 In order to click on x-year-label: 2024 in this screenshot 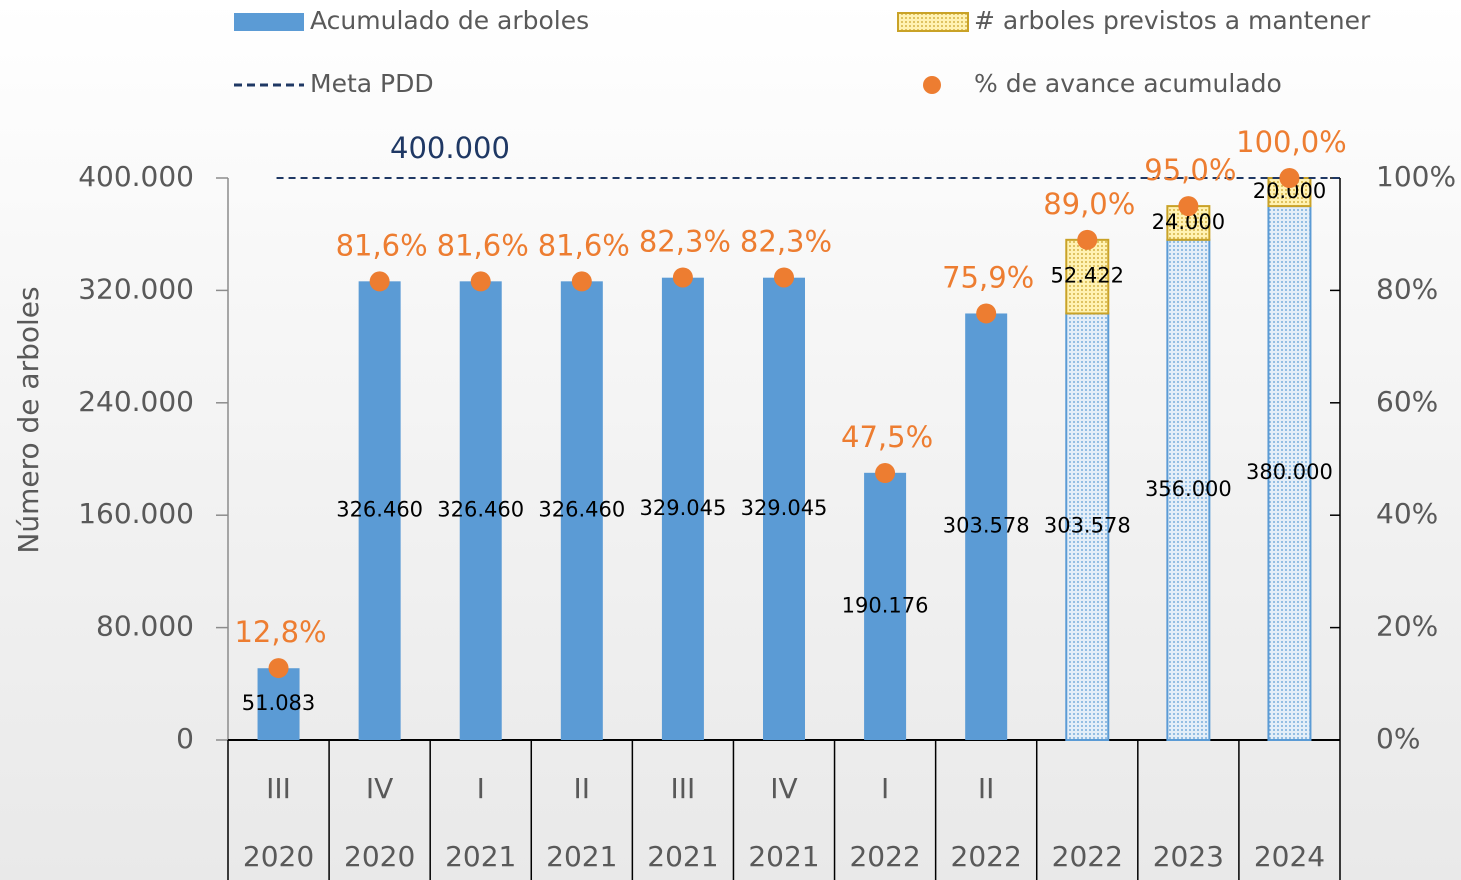, I will do `click(1289, 856)`.